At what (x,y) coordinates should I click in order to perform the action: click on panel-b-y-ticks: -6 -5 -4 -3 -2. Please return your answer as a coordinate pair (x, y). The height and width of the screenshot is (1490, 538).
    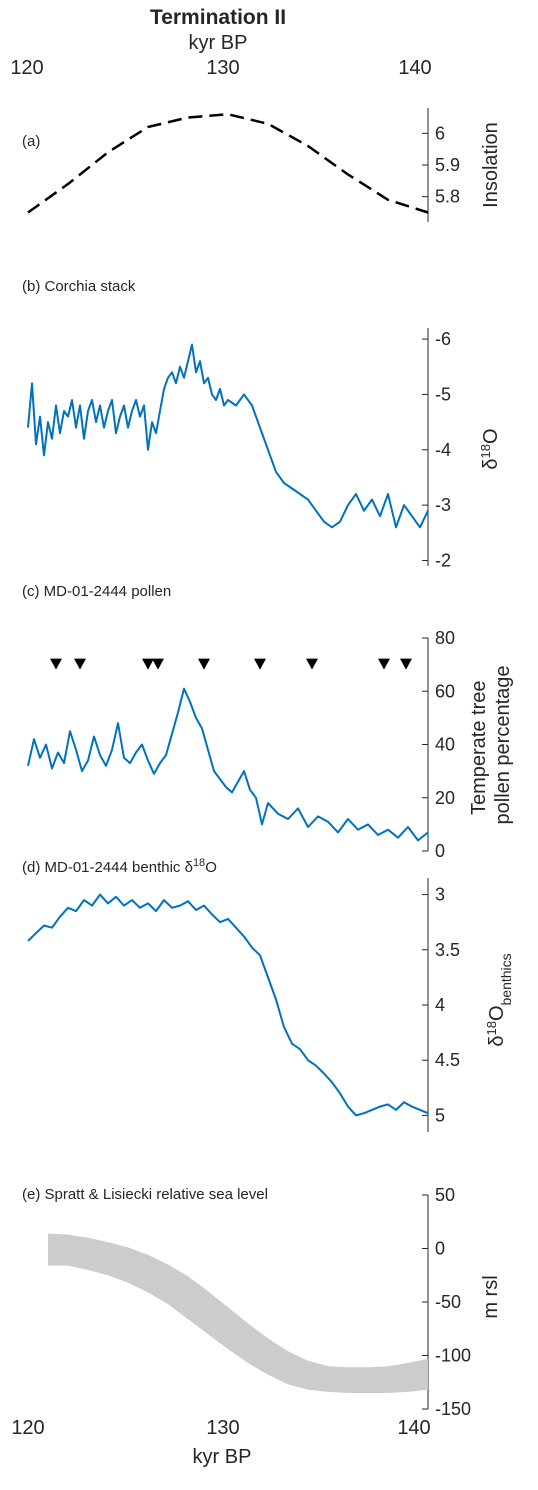
    Looking at the image, I should click on (436, 449).